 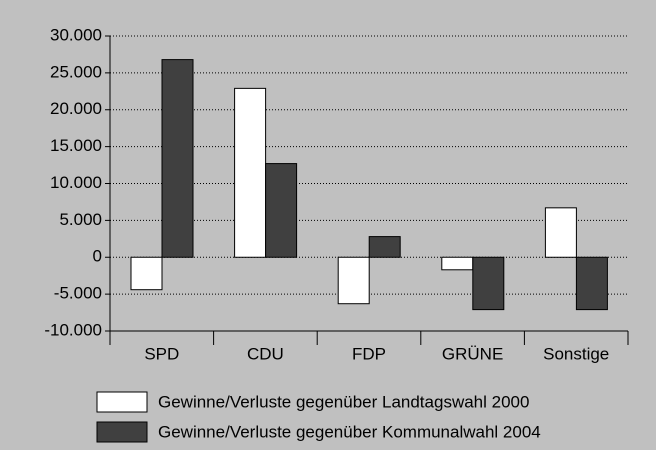 What do you see at coordinates (76, 108) in the screenshot?
I see `y-tick-label: 20.000` at bounding box center [76, 108].